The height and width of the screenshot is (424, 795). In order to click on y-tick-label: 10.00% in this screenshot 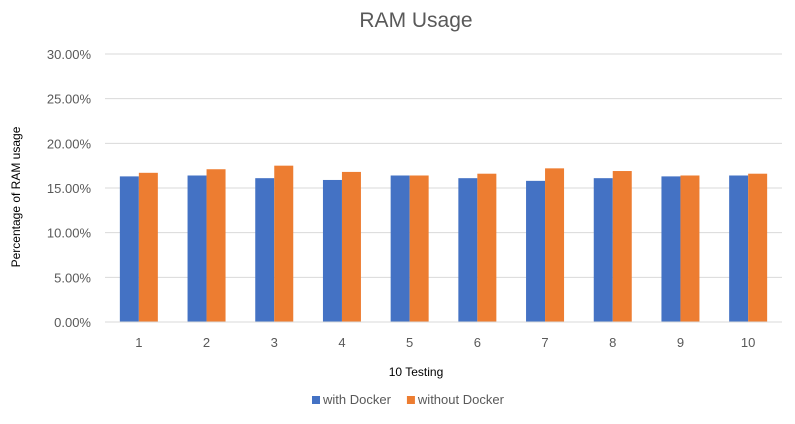, I will do `click(69, 233)`.